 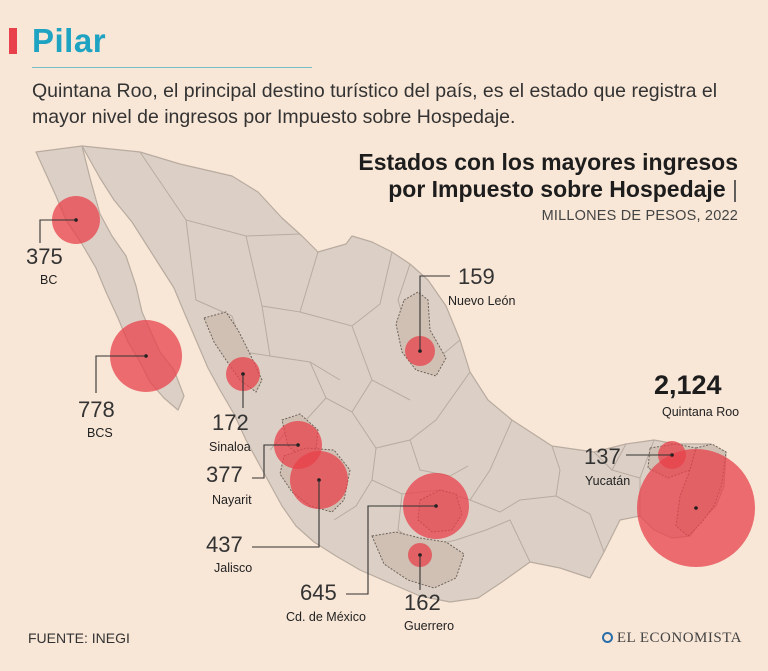 What do you see at coordinates (230, 422) in the screenshot?
I see `value-sinaloa: 172` at bounding box center [230, 422].